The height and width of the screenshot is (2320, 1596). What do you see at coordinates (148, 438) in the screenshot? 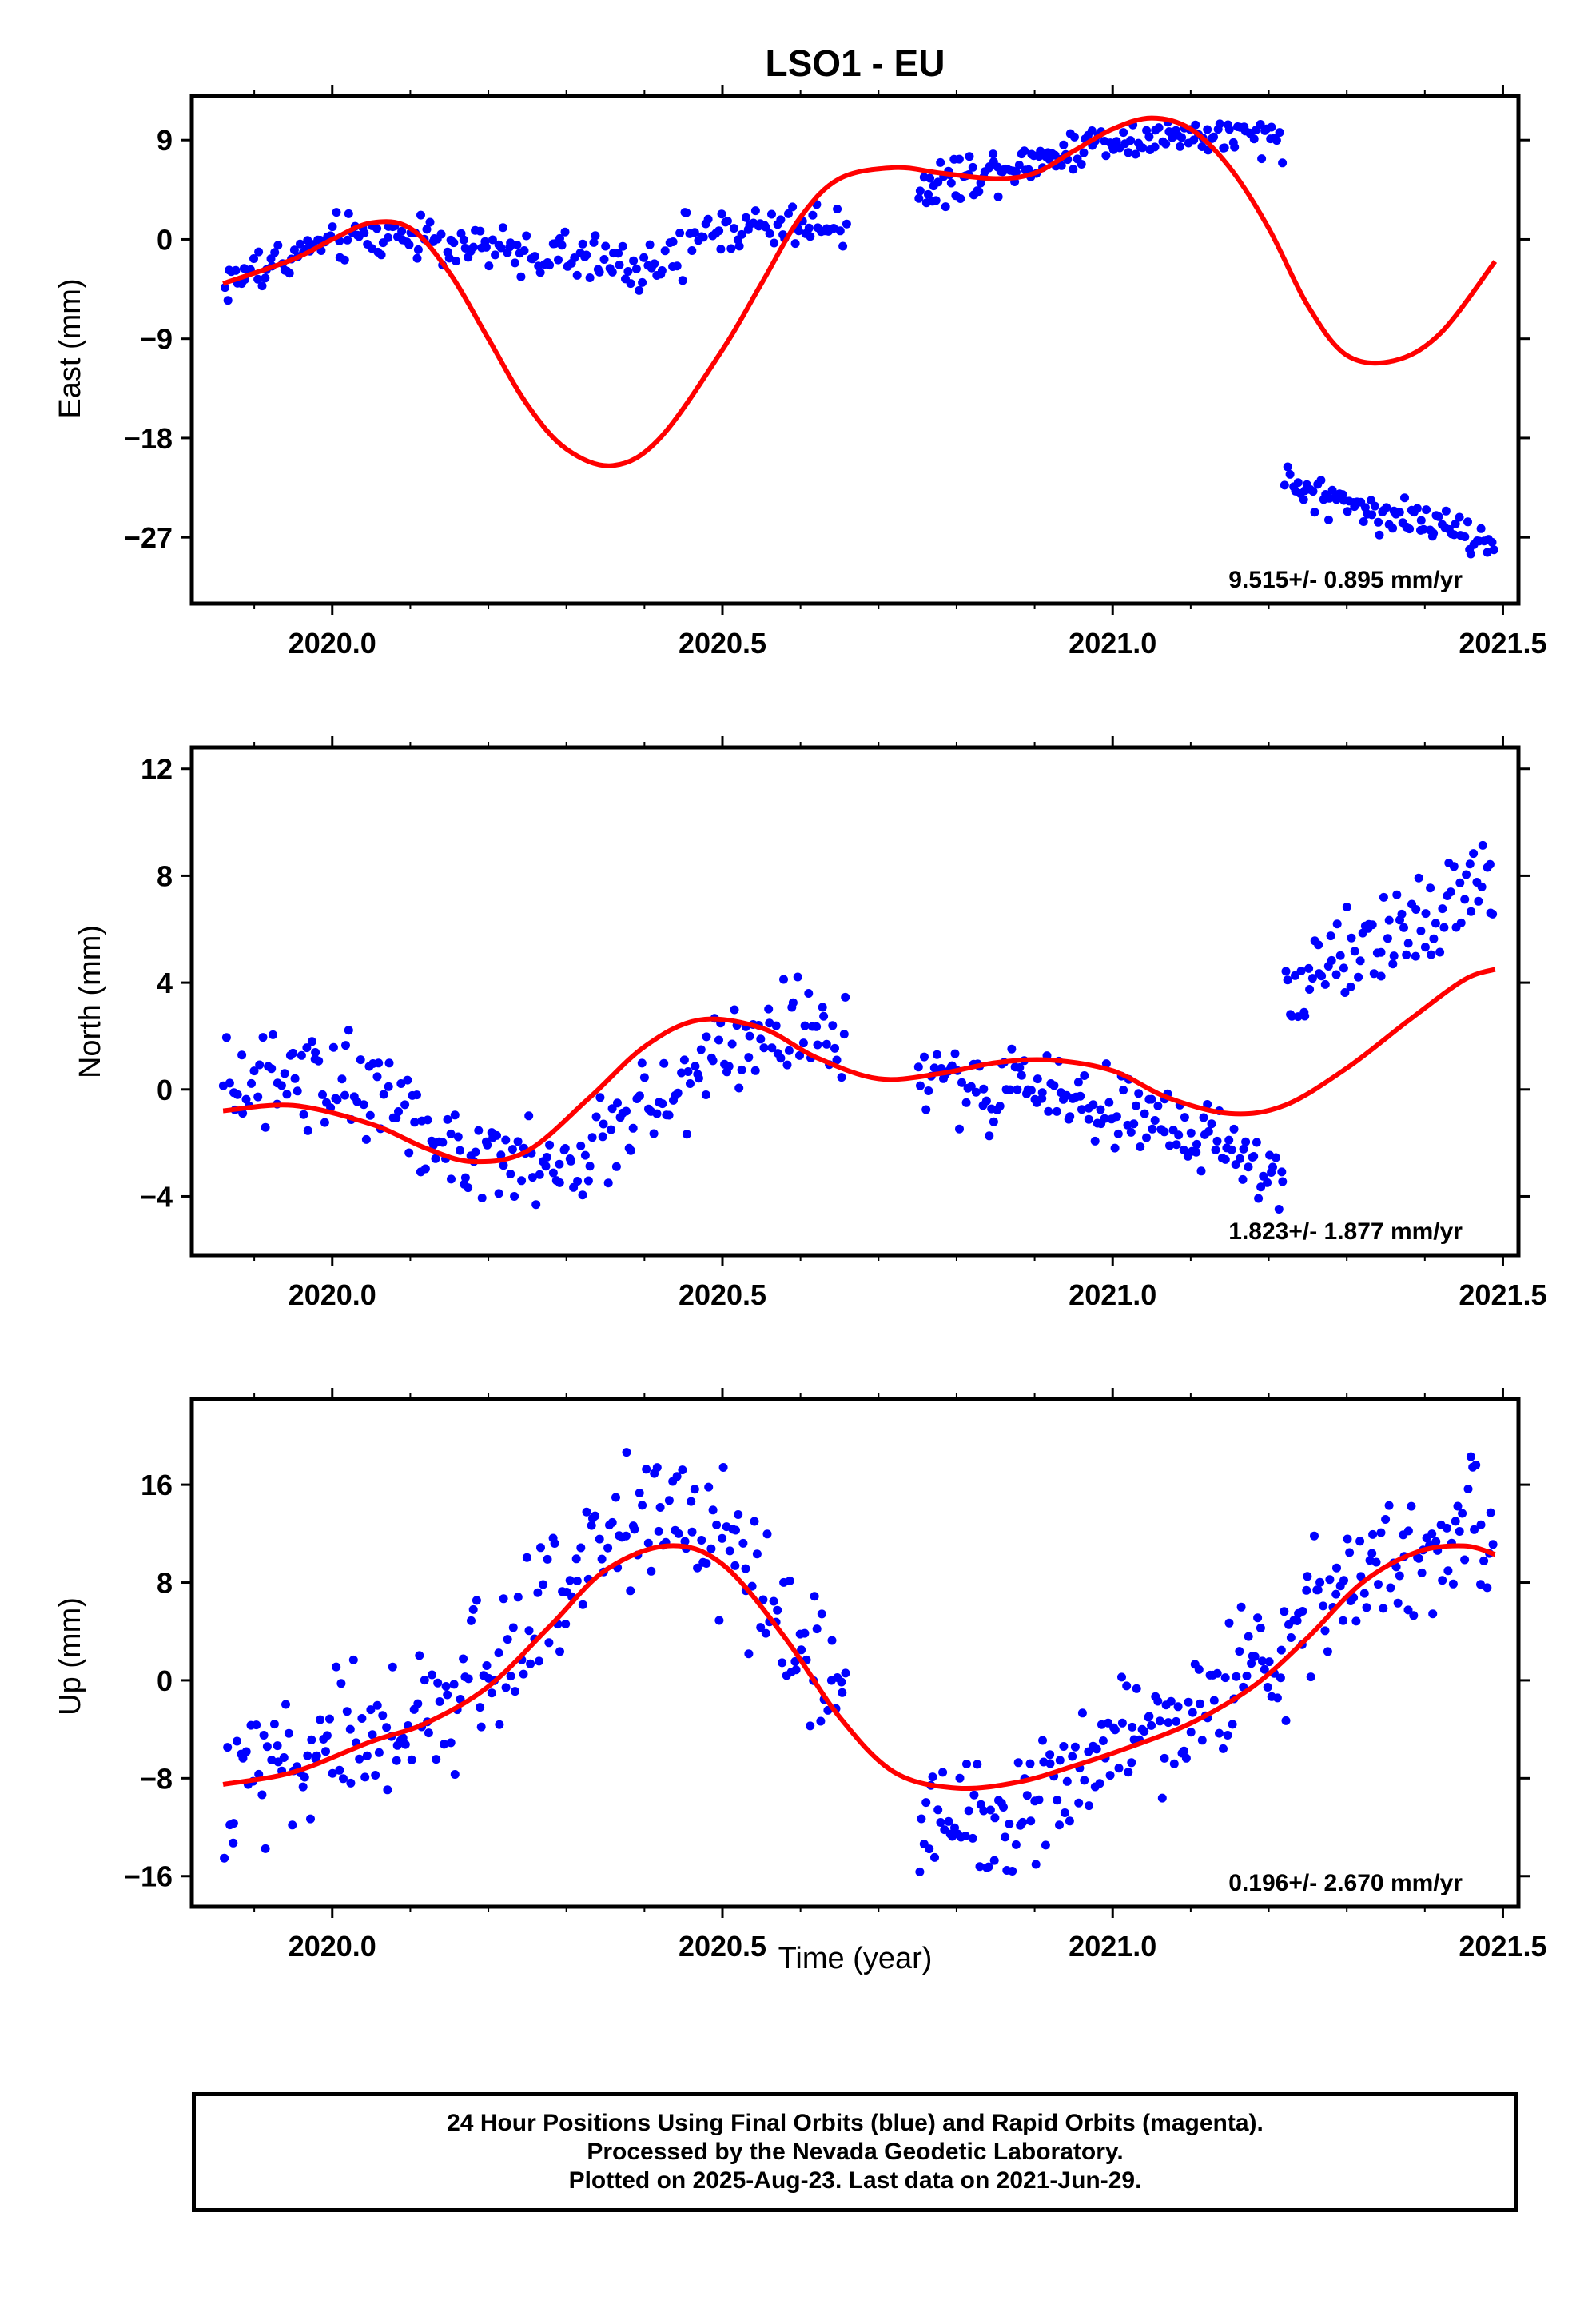
I see `east-ytick-label: −18` at bounding box center [148, 438].